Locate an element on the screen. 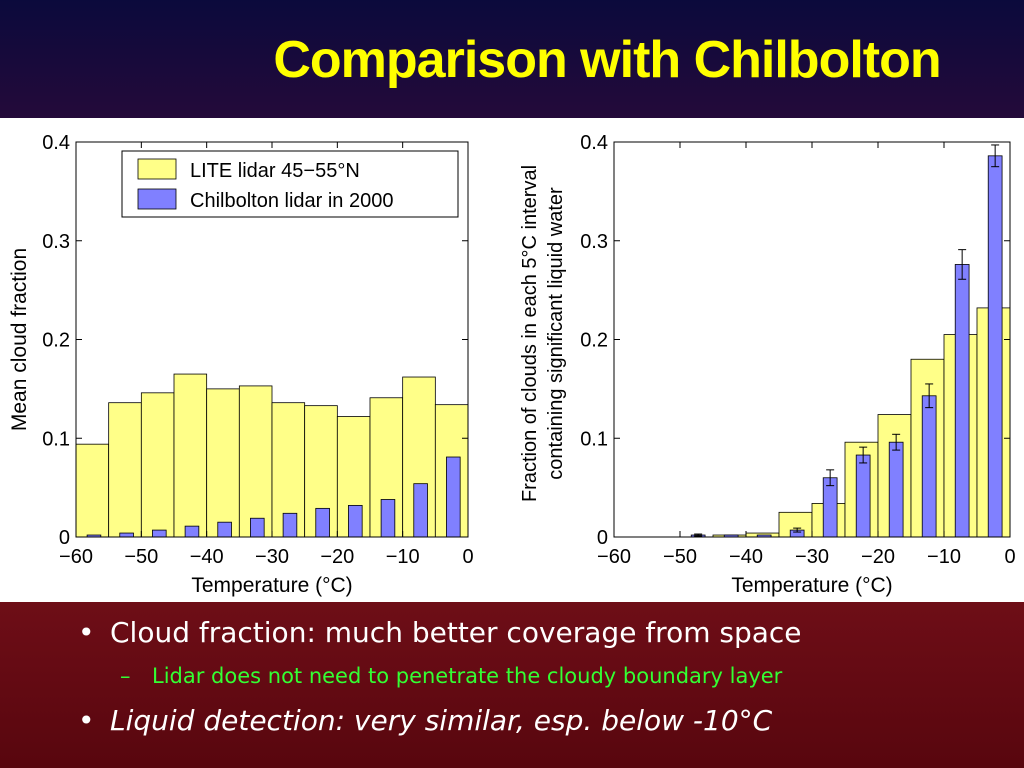 The image size is (1024, 768). y-tick-label-1-1: 0.1 is located at coordinates (594, 439).